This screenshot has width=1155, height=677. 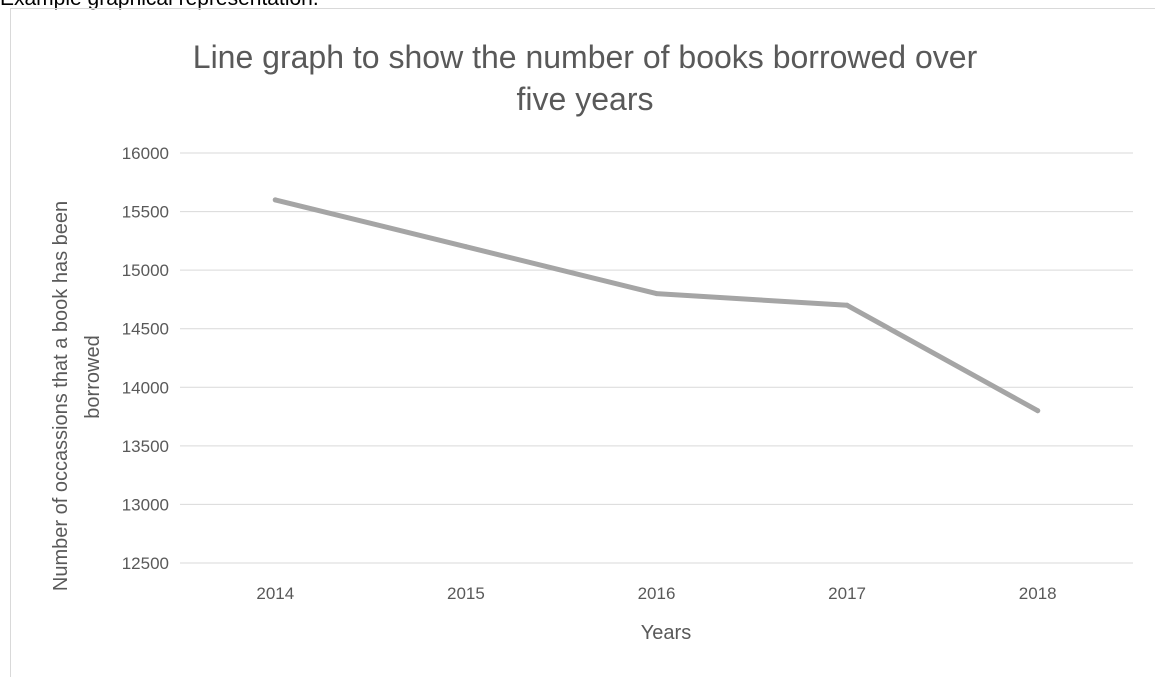 What do you see at coordinates (275, 200) in the screenshot?
I see `data-point-2014` at bounding box center [275, 200].